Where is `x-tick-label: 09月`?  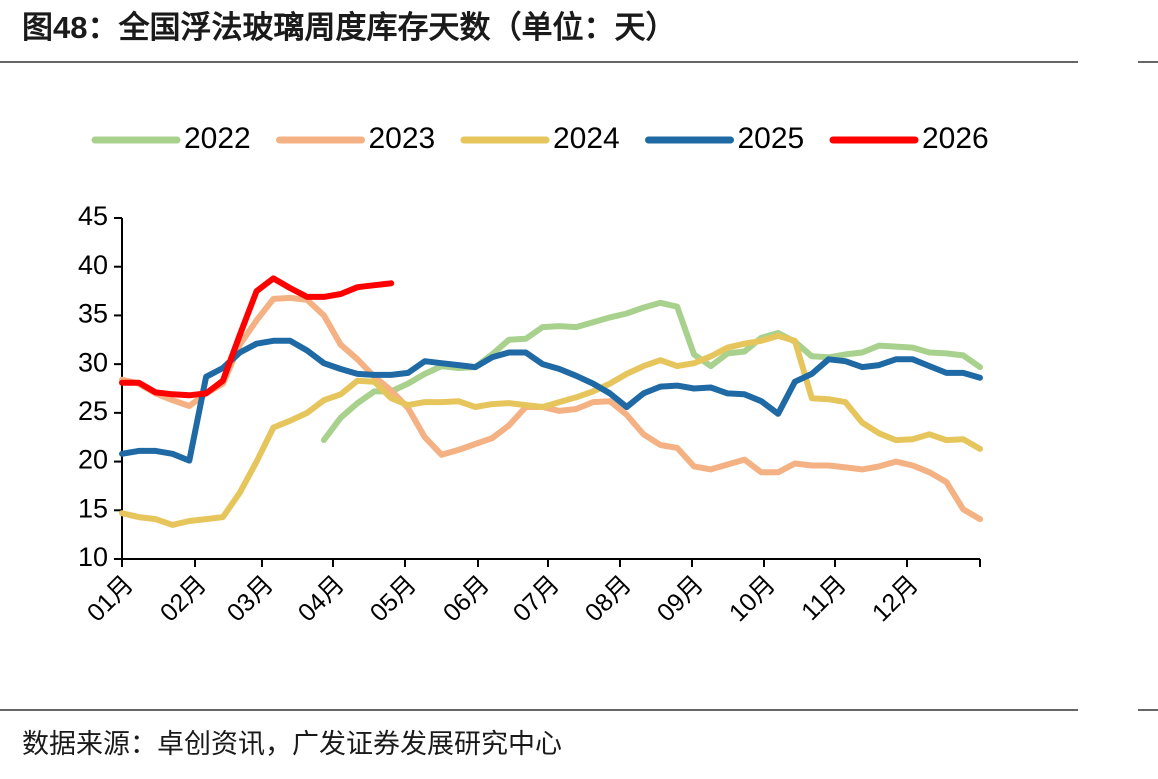 x-tick-label: 09月 is located at coordinates (680, 598).